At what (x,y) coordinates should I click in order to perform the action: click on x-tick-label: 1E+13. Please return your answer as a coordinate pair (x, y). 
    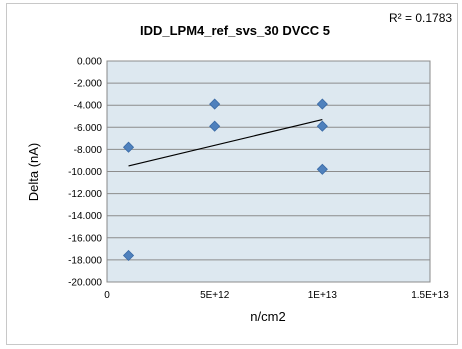
    Looking at the image, I should click on (323, 295).